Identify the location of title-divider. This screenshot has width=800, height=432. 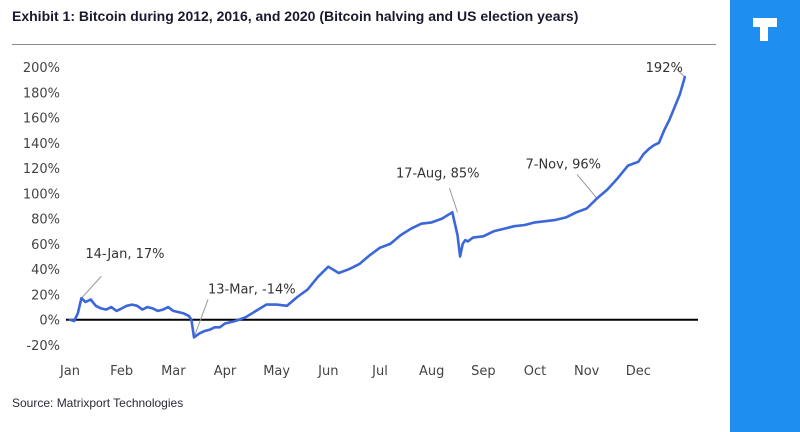
(364, 44).